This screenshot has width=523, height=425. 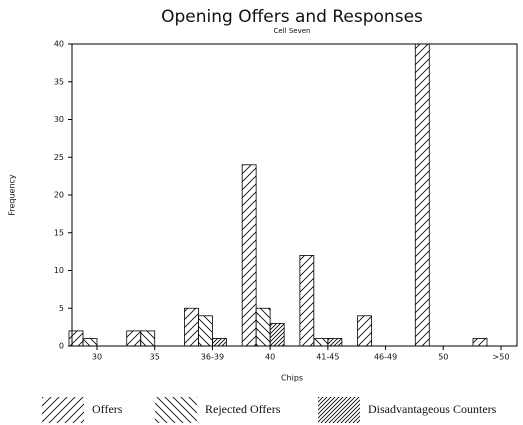 I want to click on x-axis-label: Chips, so click(x=292, y=378).